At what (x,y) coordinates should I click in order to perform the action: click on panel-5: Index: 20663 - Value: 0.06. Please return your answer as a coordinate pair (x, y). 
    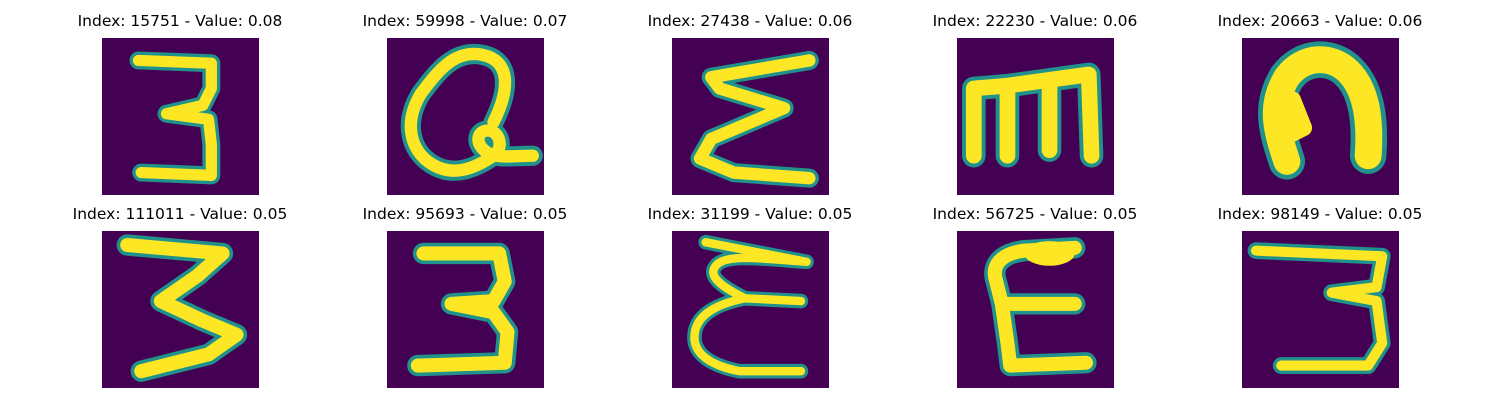
    Looking at the image, I should click on (1320, 102).